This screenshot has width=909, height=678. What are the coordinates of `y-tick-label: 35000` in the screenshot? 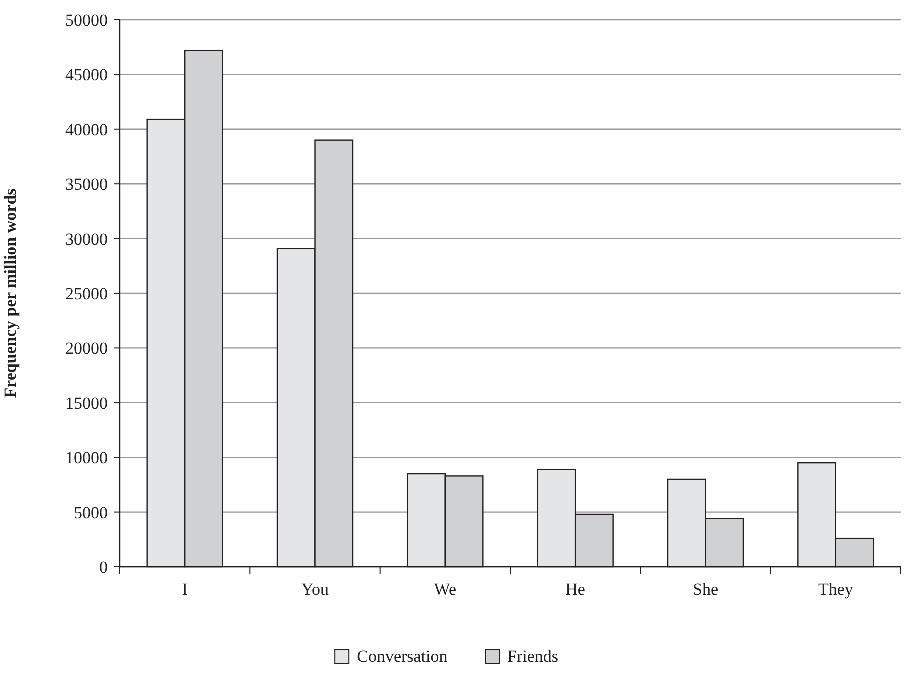 It's located at (87, 184).